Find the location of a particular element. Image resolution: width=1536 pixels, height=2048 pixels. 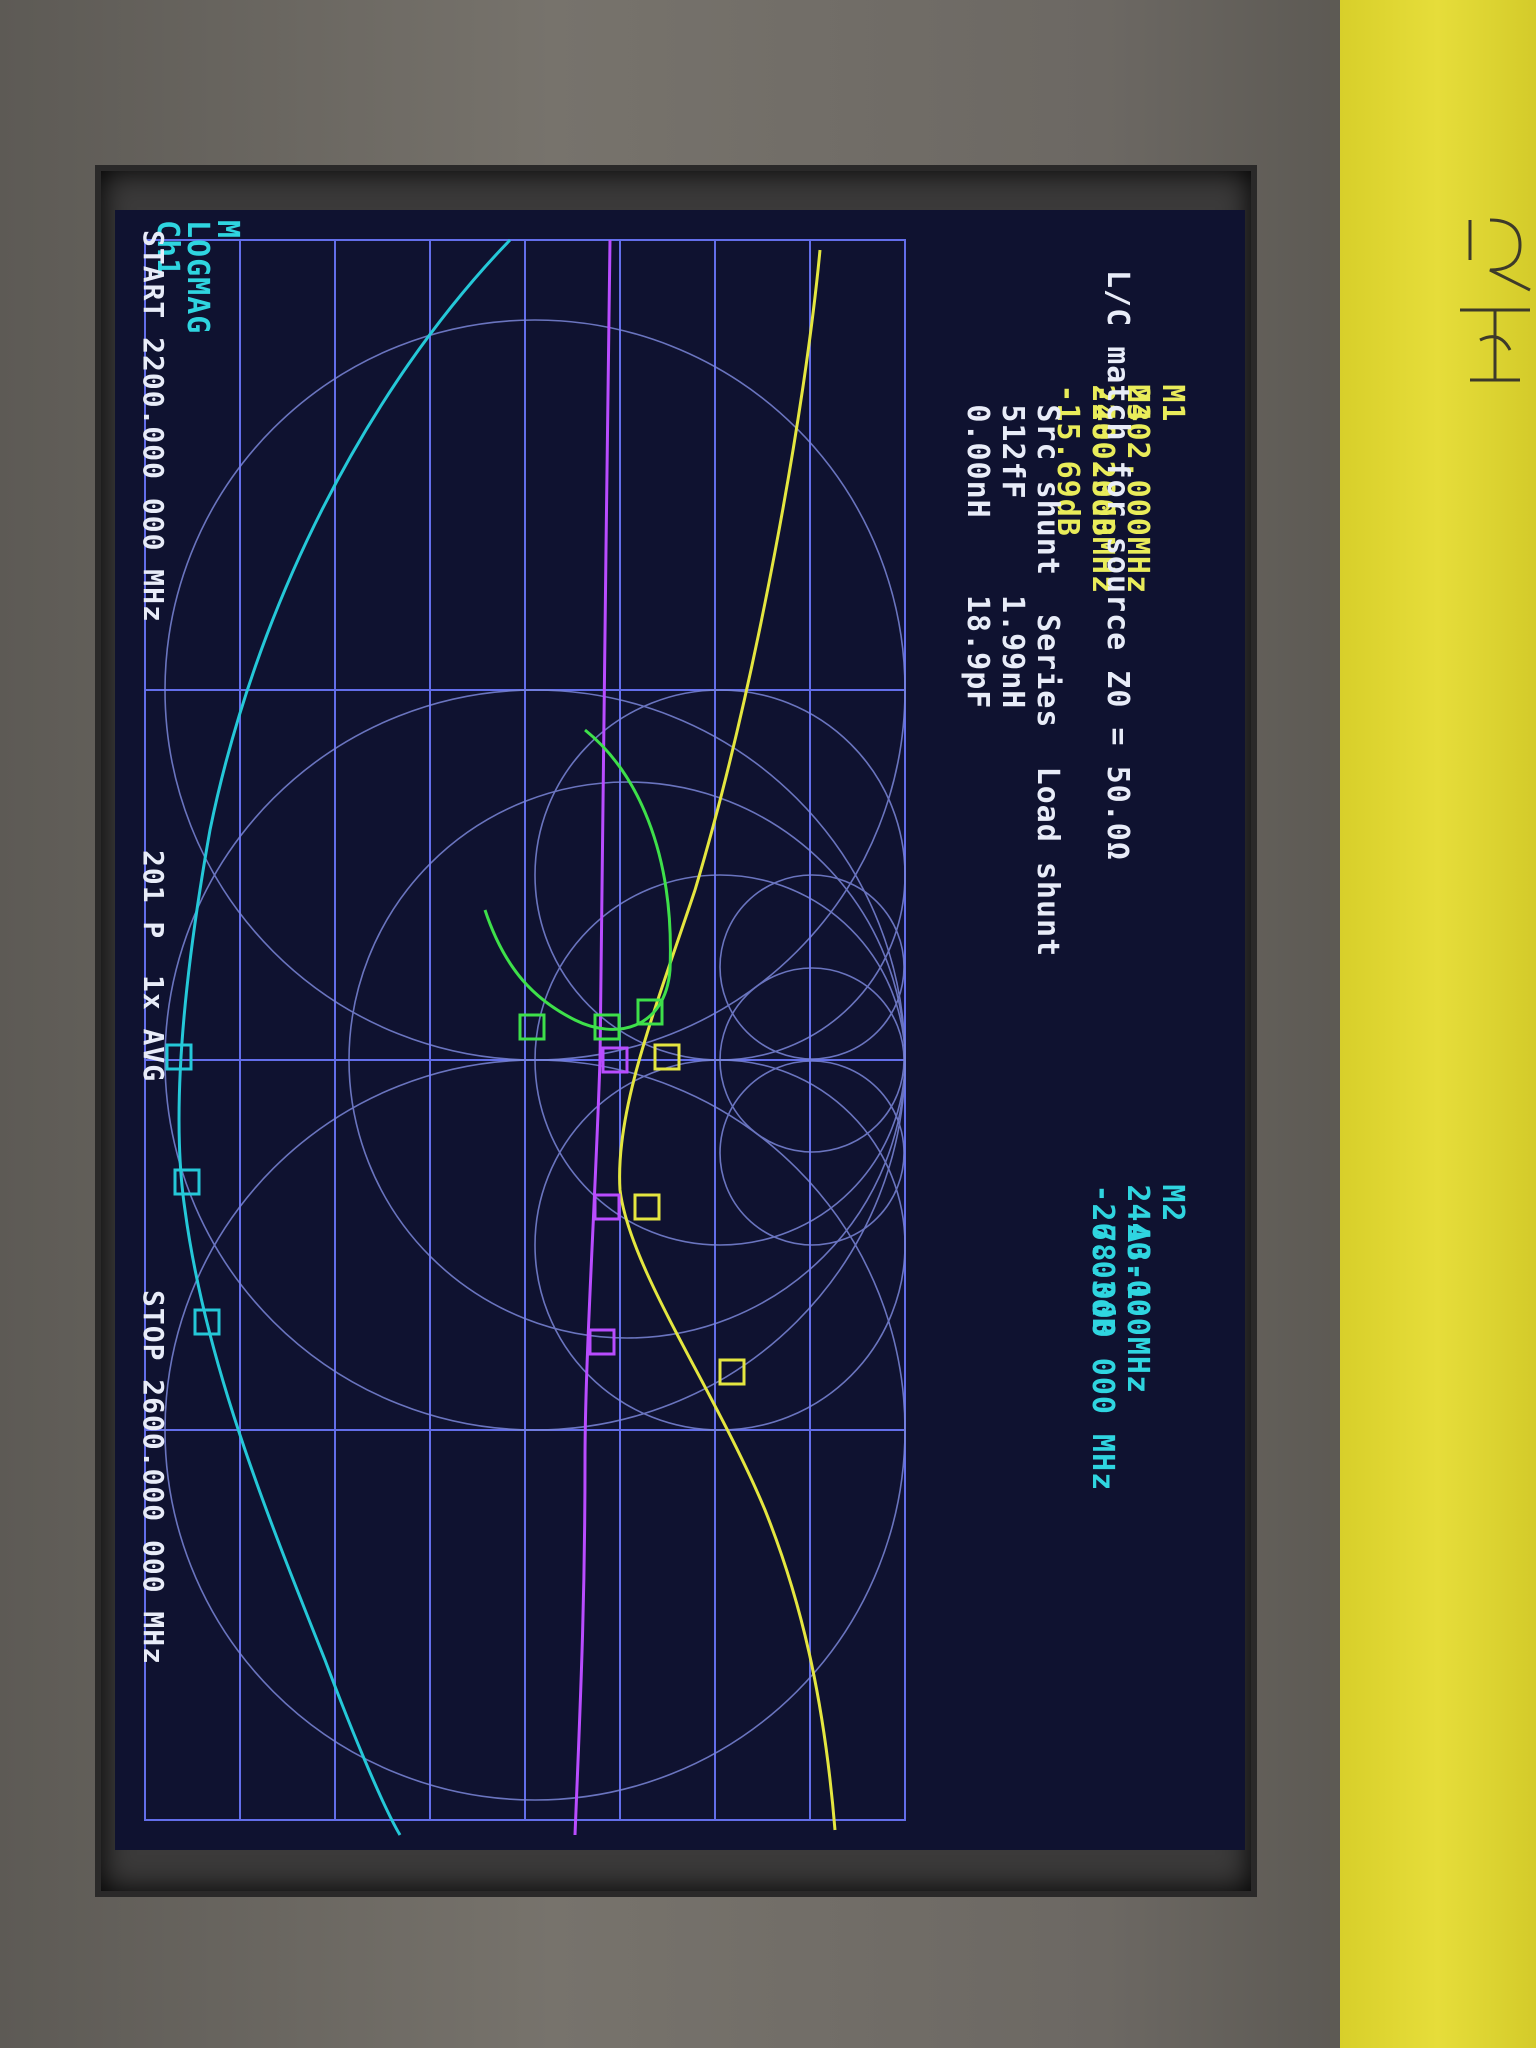

sweep-points: 201 P 1x AVG is located at coordinates (153, 966).